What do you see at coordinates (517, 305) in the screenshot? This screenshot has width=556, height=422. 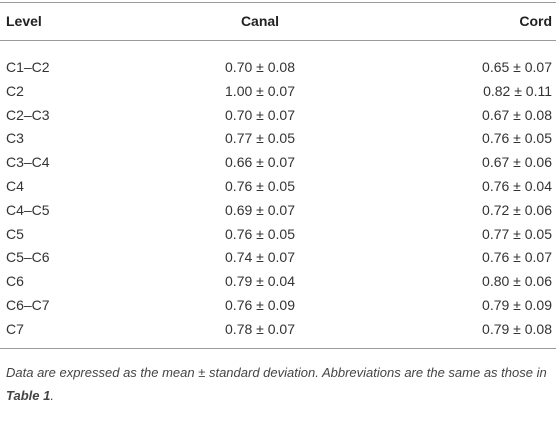 I see `table-cell: 0.79 ± 0.09` at bounding box center [517, 305].